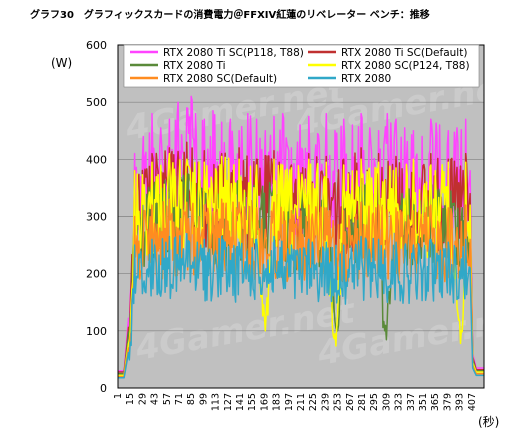  I want to click on x-tick-99: 99, so click(203, 399).